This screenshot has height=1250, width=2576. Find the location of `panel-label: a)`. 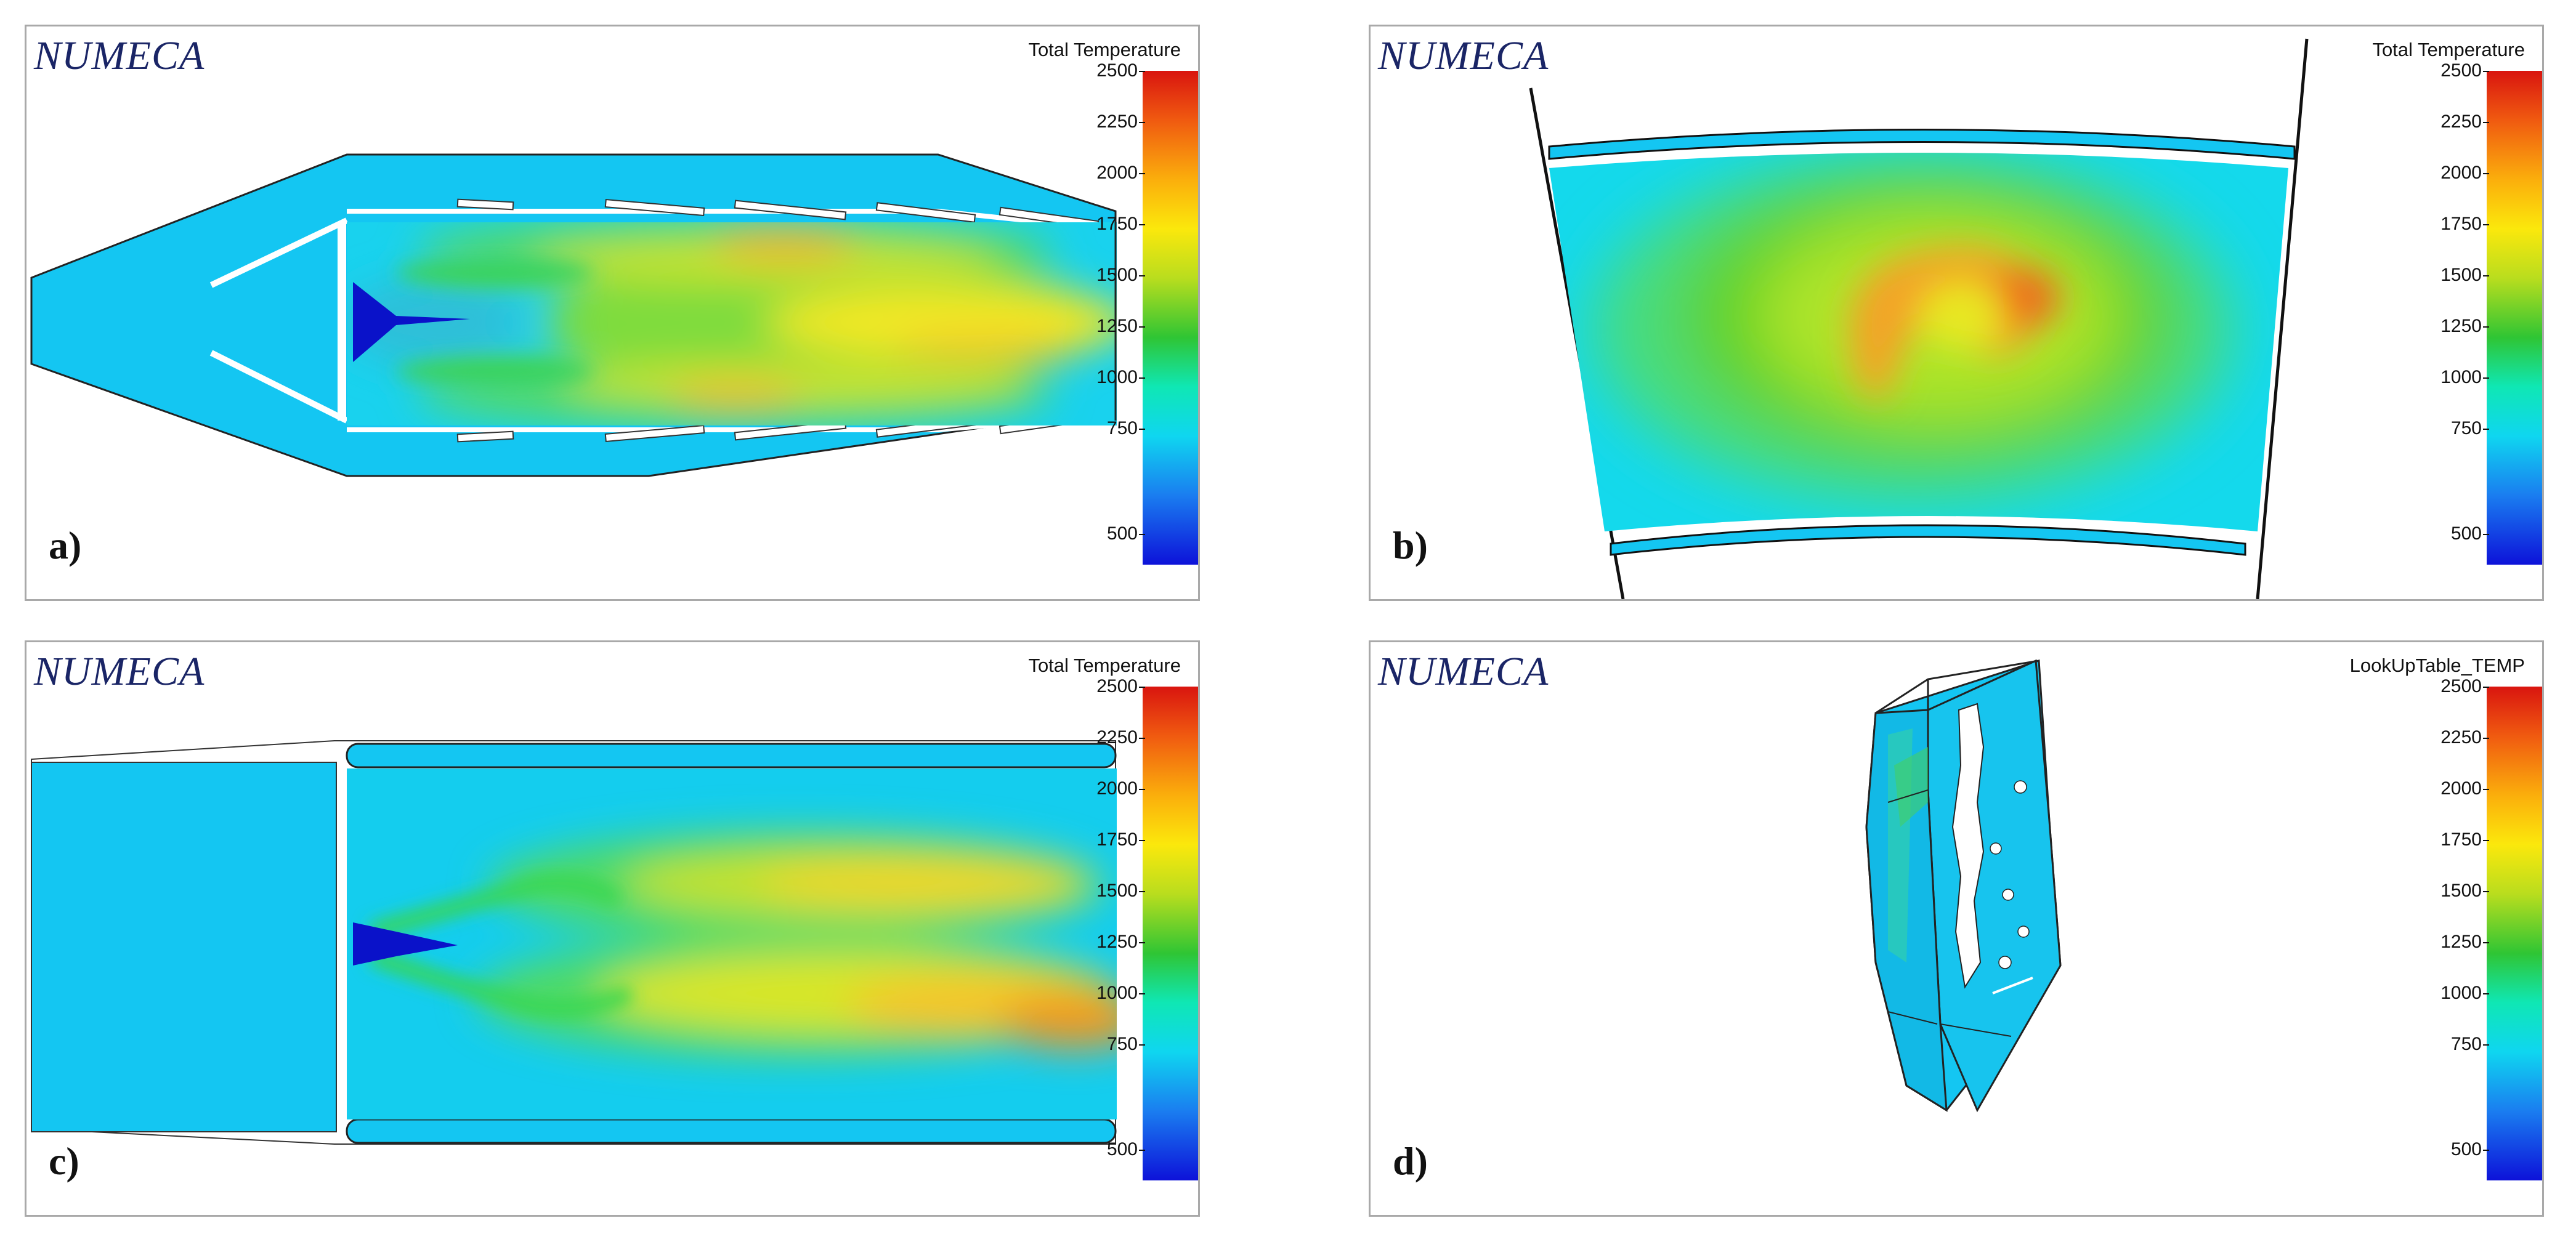

panel-label: a) is located at coordinates (65, 545).